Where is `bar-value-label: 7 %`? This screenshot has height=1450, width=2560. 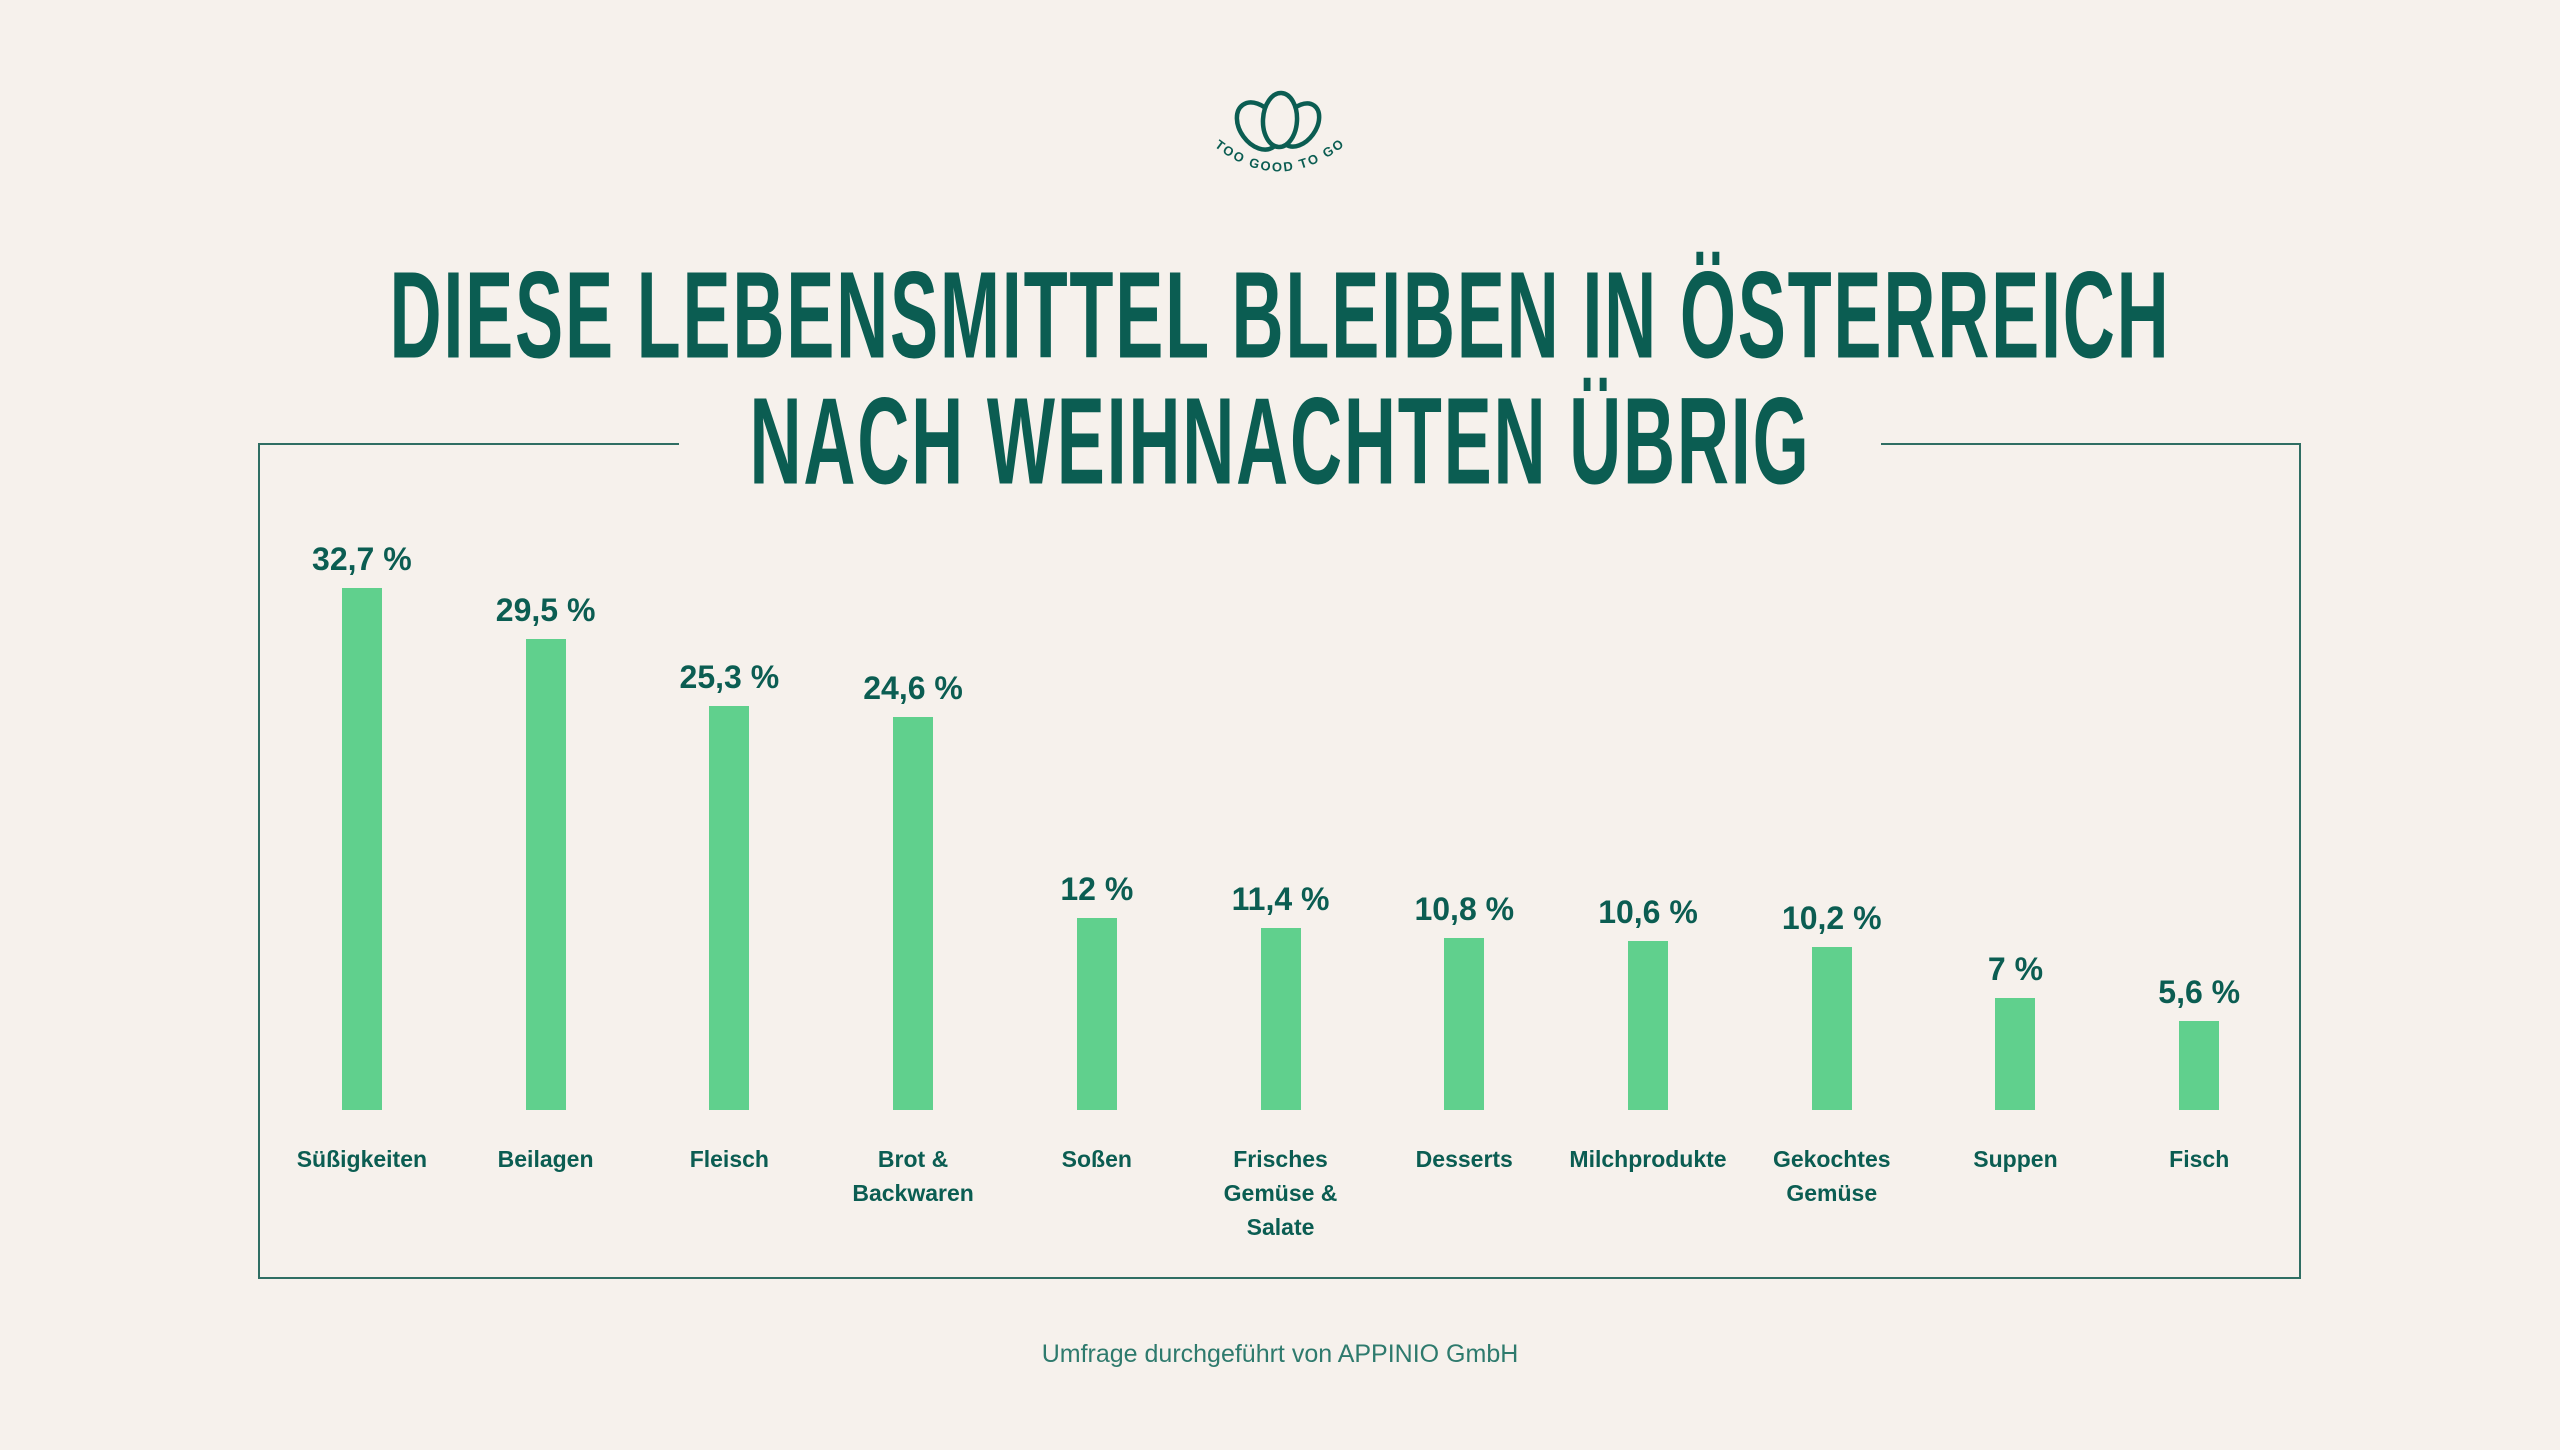
bar-value-label: 7 % is located at coordinates (2015, 969).